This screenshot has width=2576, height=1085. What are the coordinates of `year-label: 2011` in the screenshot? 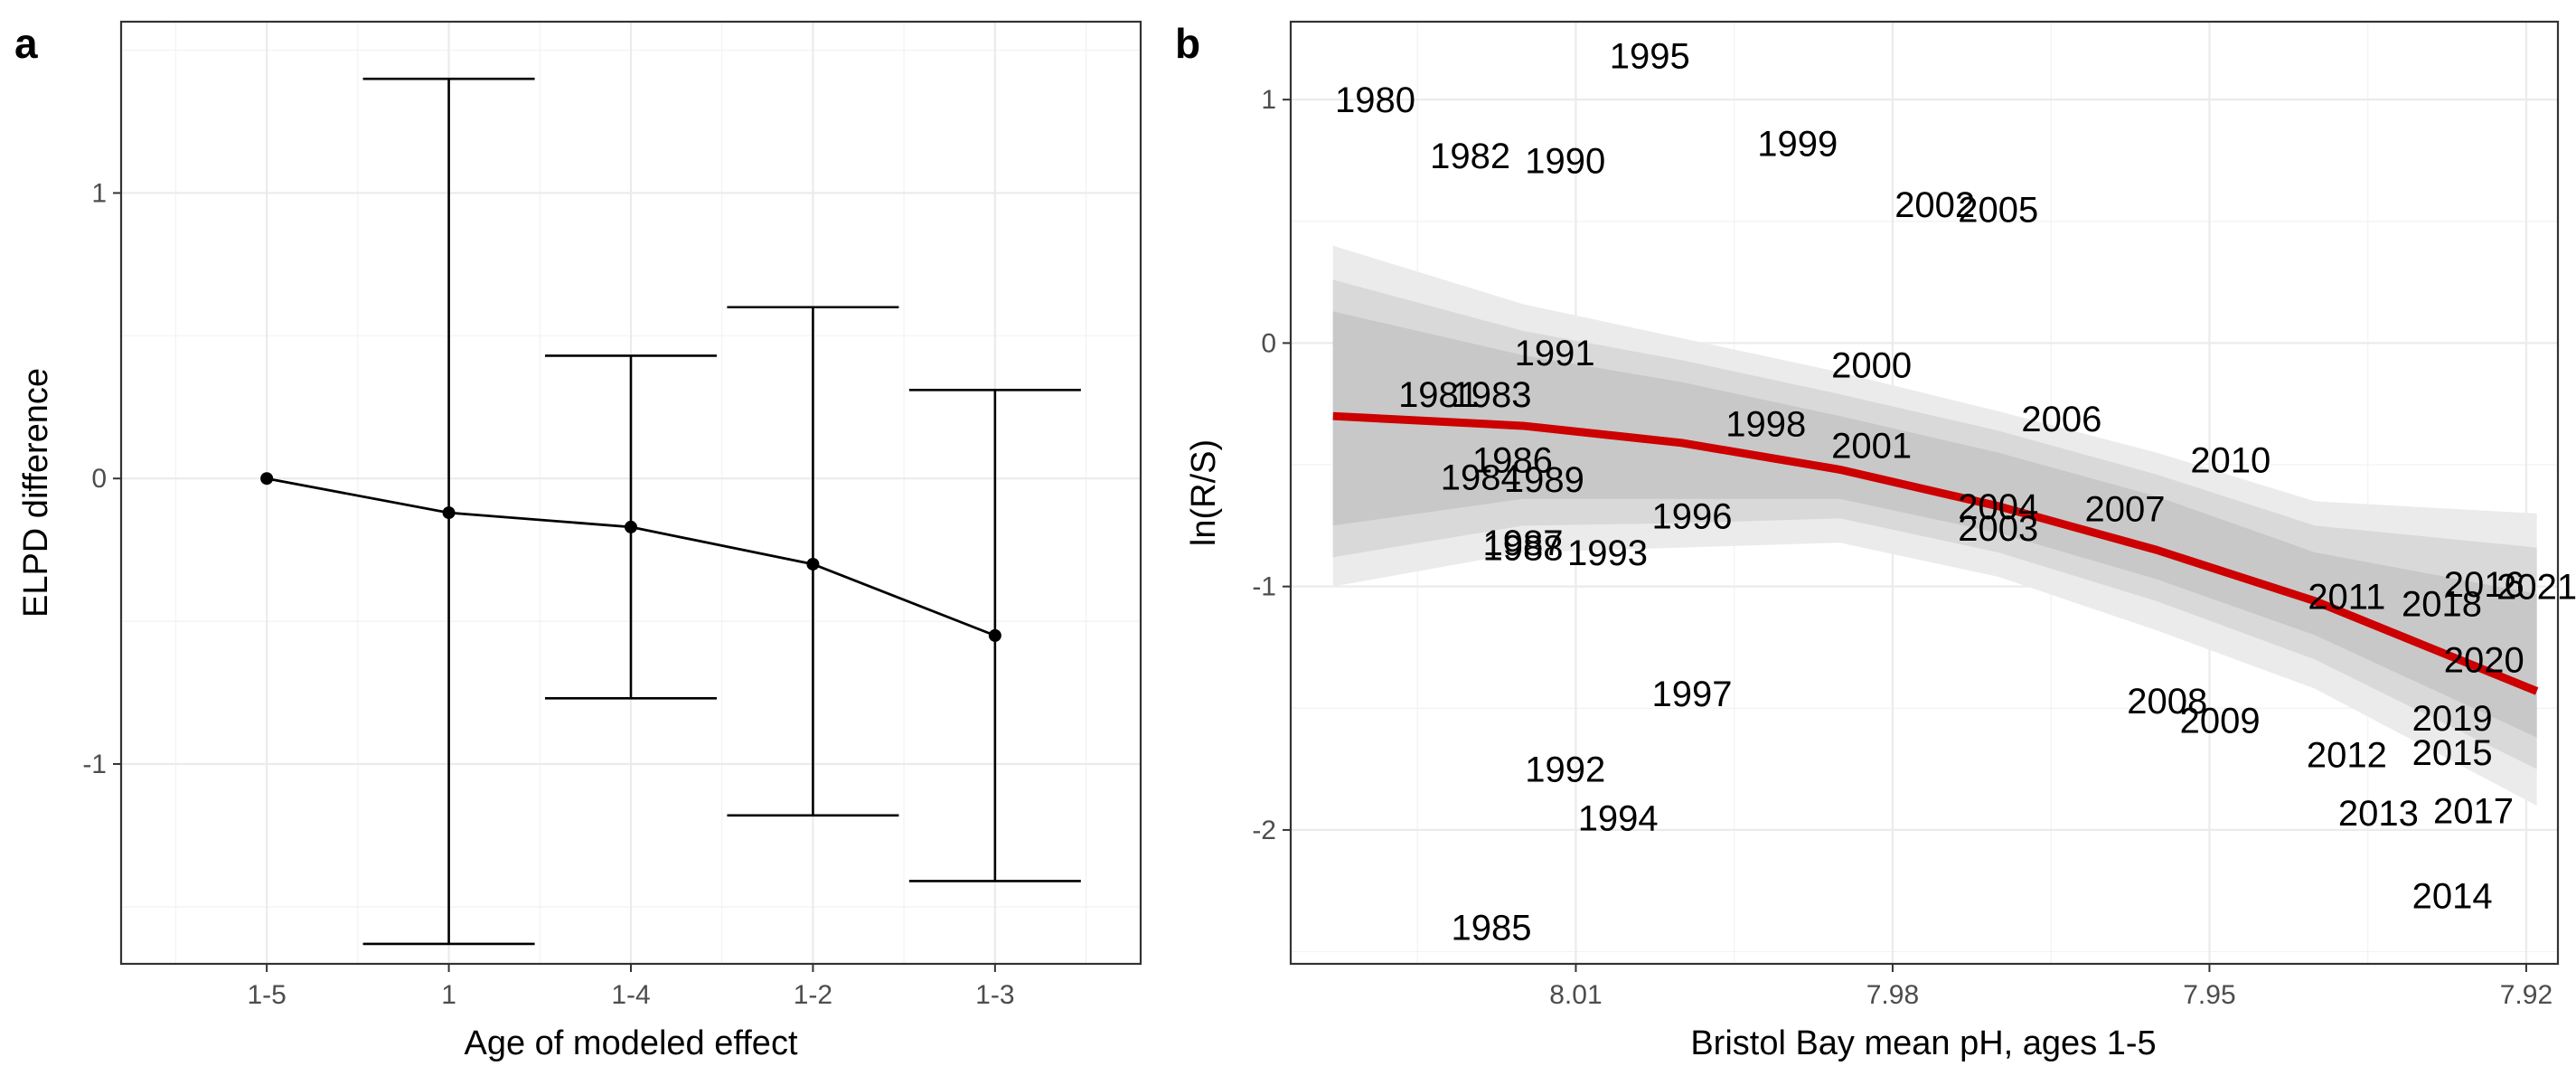 It's located at (2346, 597).